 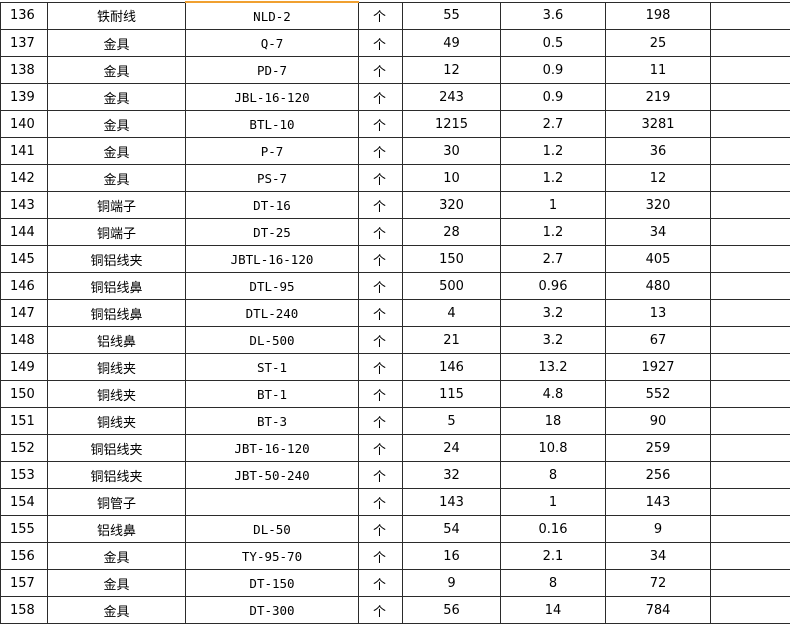 What do you see at coordinates (24, 610) in the screenshot?
I see `row-index: 158` at bounding box center [24, 610].